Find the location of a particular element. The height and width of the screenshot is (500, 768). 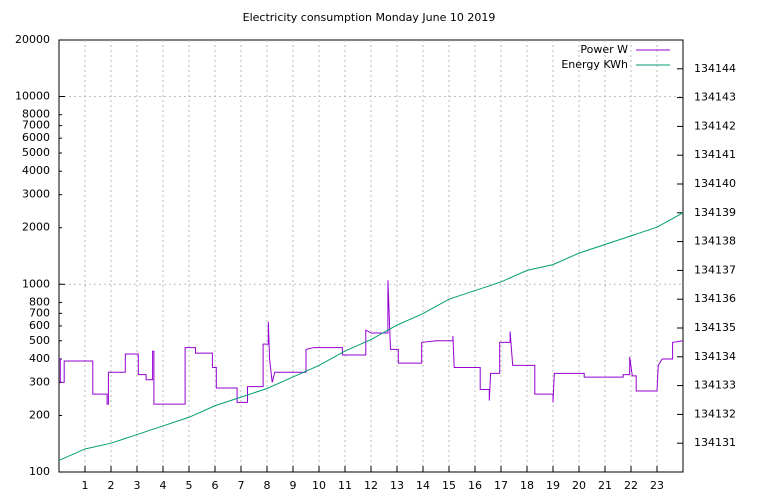

y-tick-label: 10000 is located at coordinates (32, 96).